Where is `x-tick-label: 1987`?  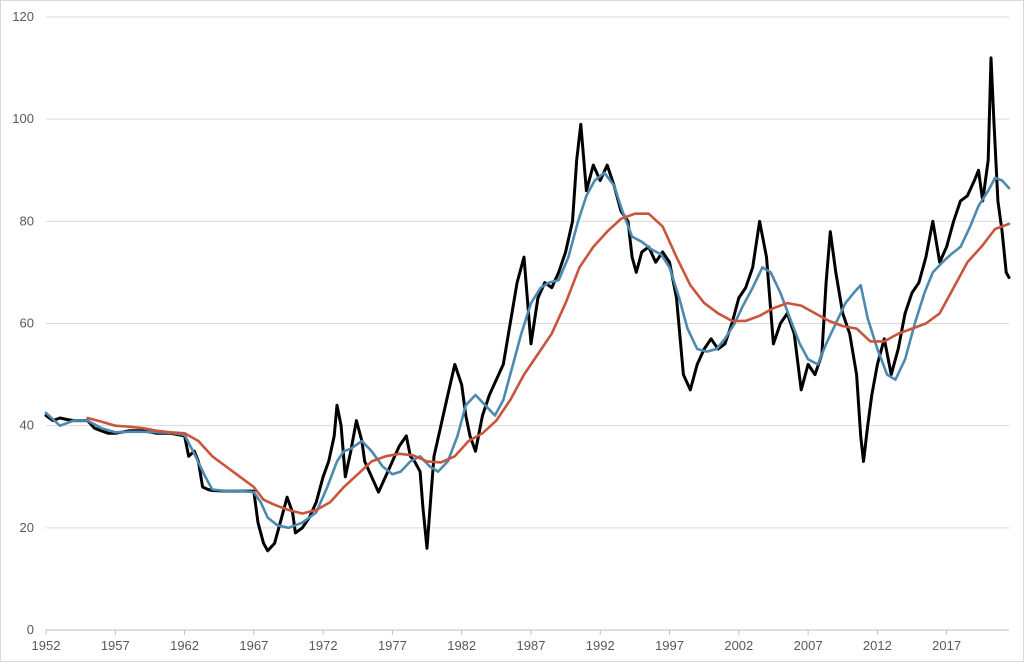 x-tick-label: 1987 is located at coordinates (531, 645).